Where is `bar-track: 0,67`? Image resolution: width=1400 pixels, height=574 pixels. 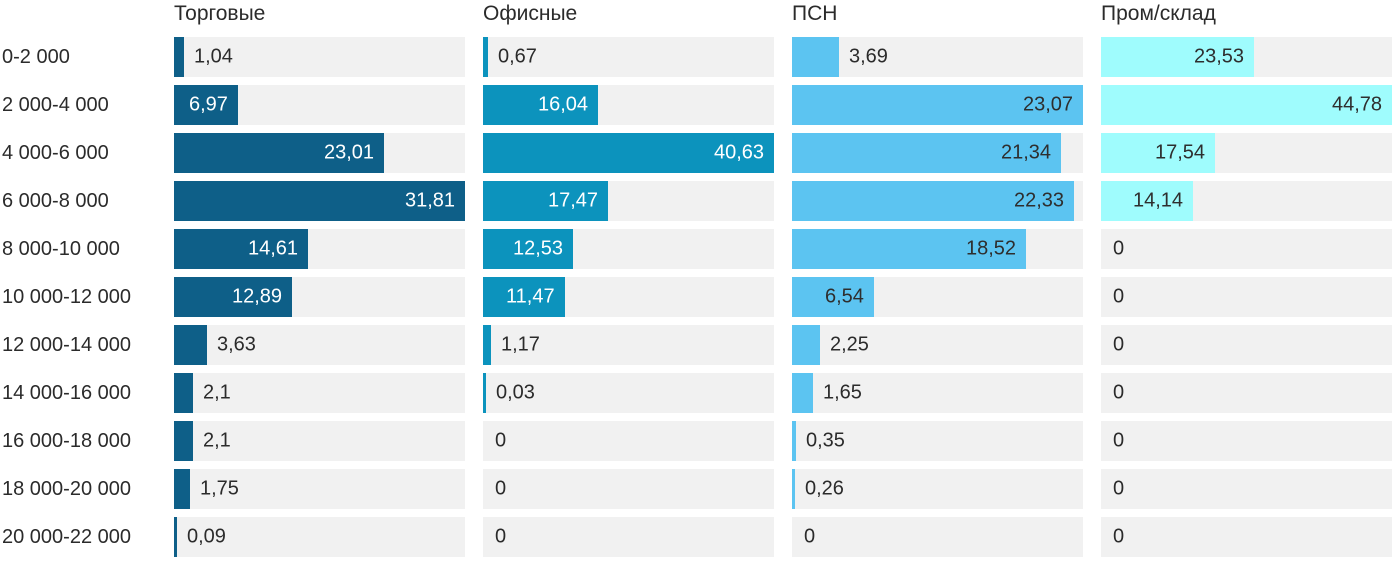
bar-track: 0,67 is located at coordinates (628, 57).